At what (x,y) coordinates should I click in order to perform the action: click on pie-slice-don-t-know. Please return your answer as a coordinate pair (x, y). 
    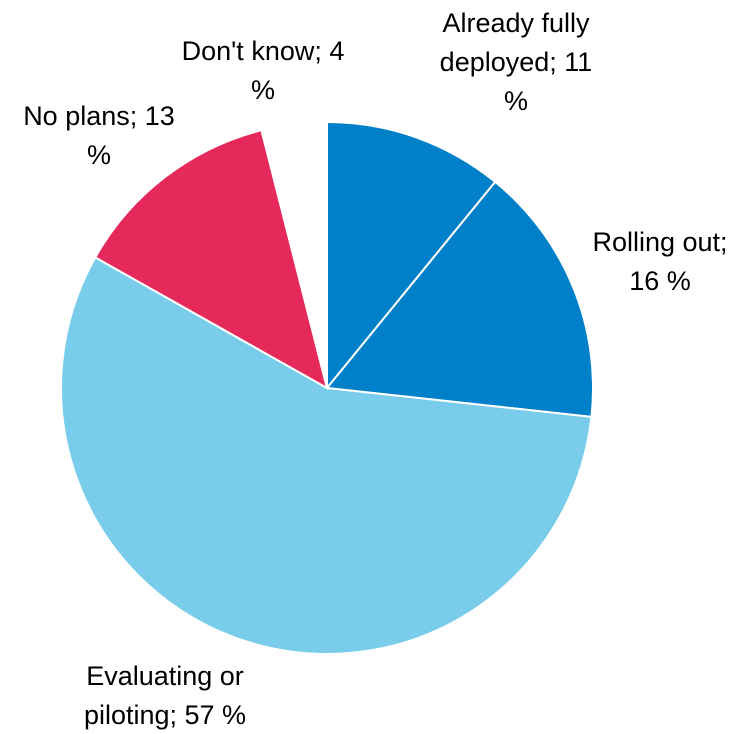
    Looking at the image, I should click on (294, 254).